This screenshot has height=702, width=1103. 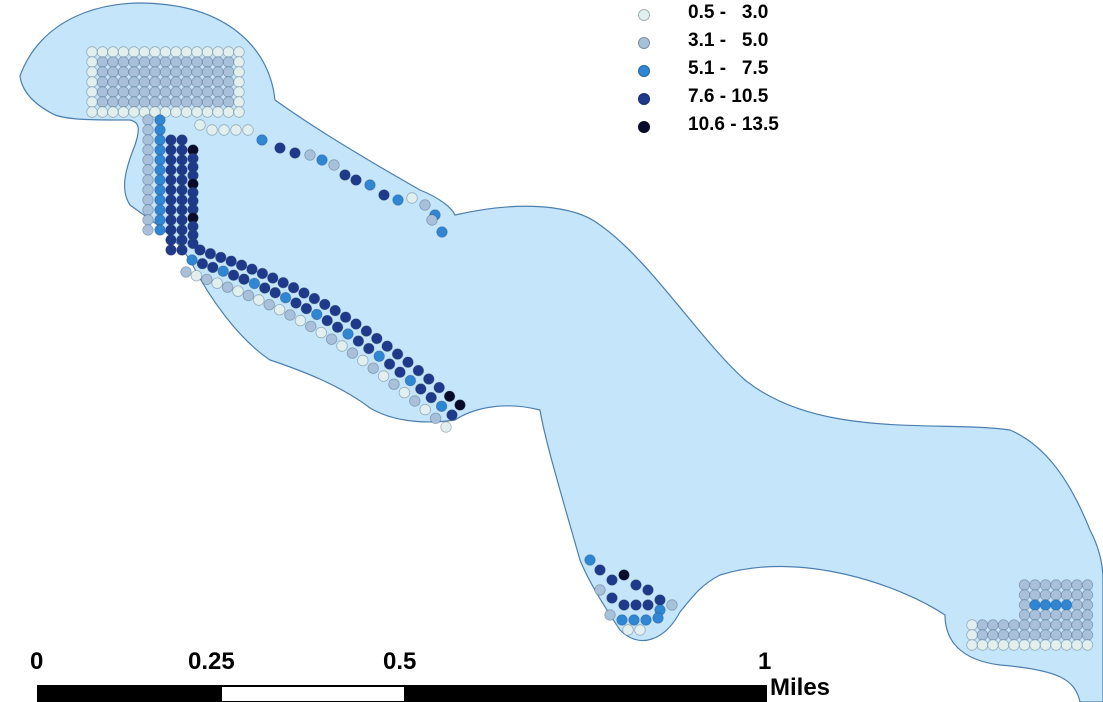 I want to click on scale-tick-0: 0, so click(x=37, y=661).